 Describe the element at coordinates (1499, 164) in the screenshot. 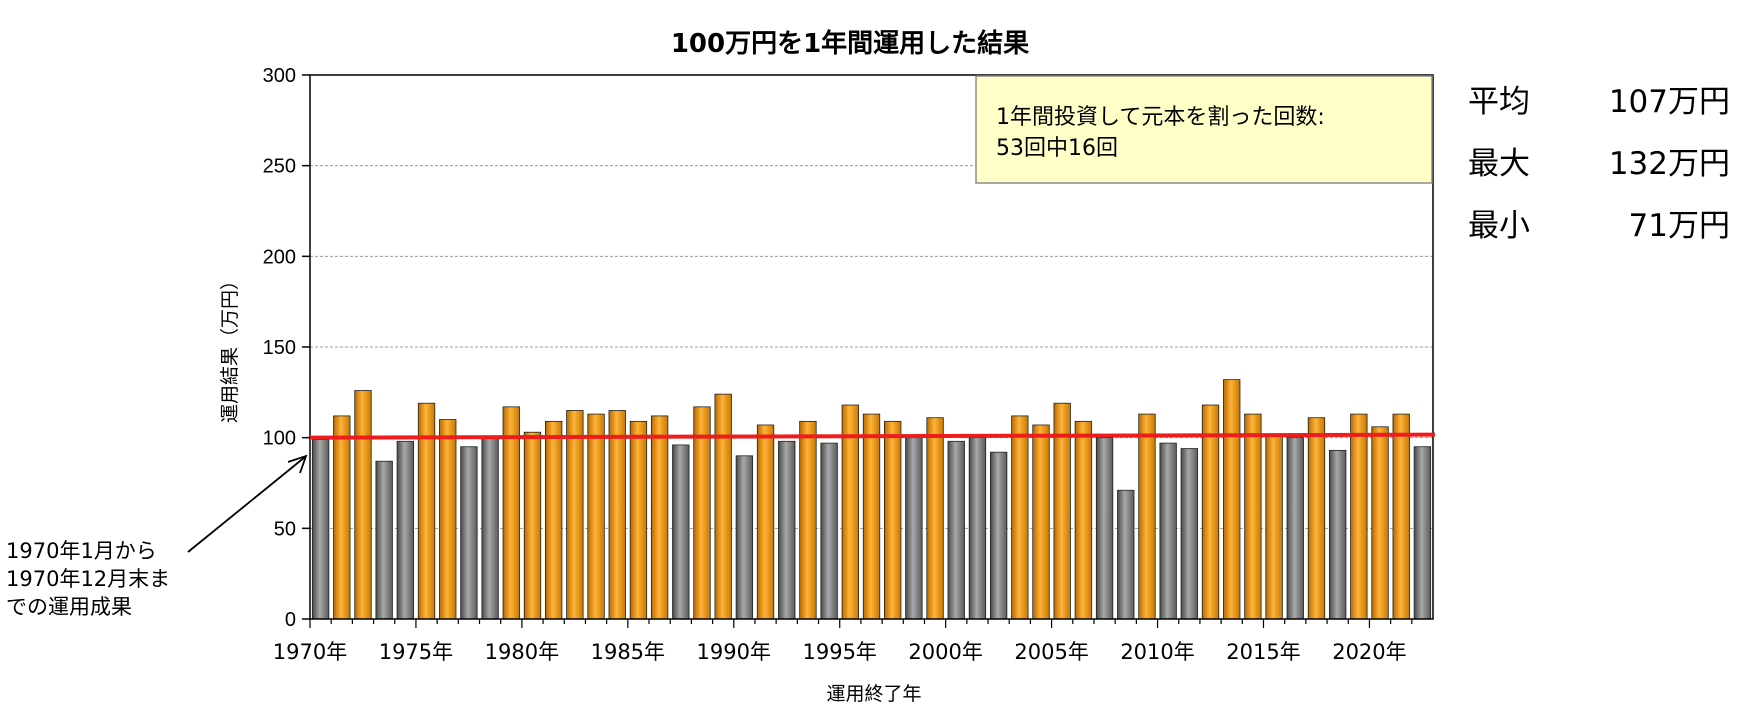

I see `stat-label: 最大` at that location.